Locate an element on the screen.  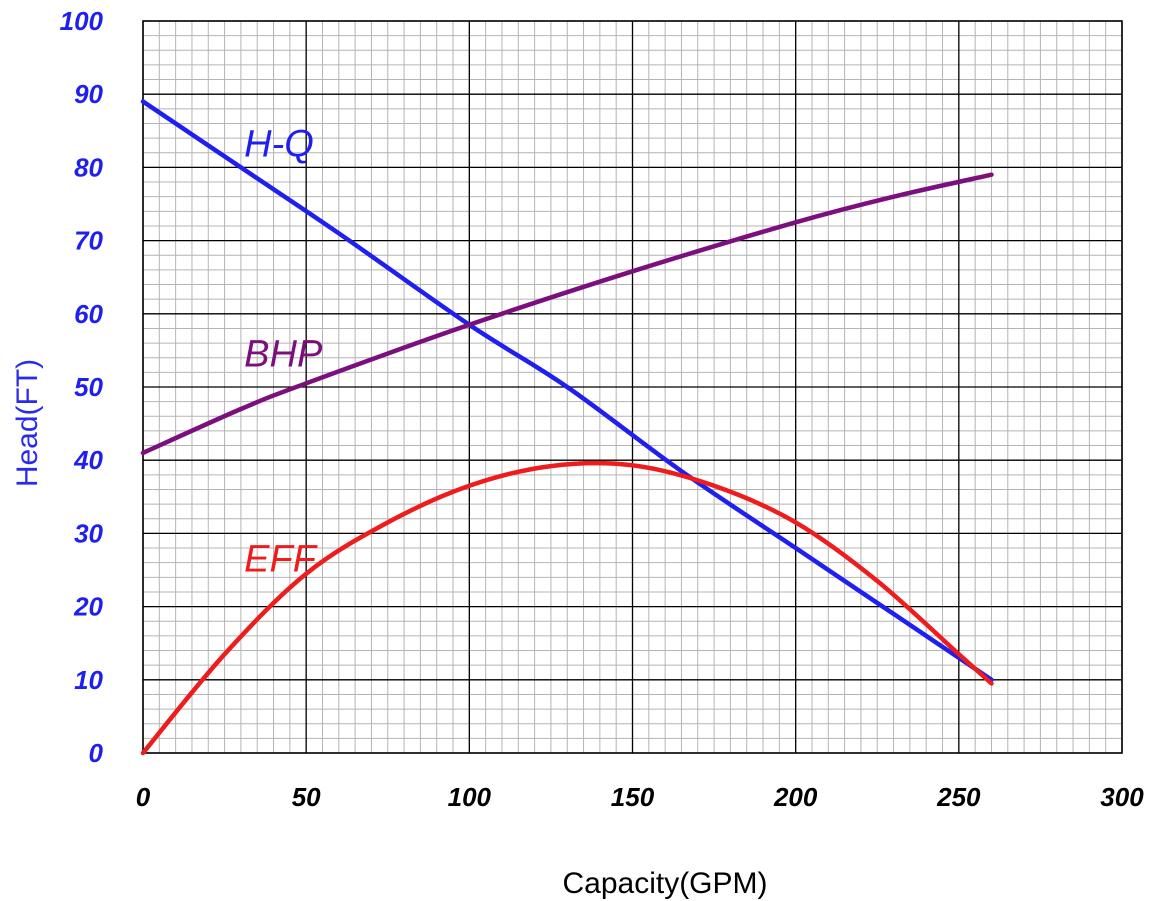
series-label-bhp: BHP is located at coordinates (283, 355).